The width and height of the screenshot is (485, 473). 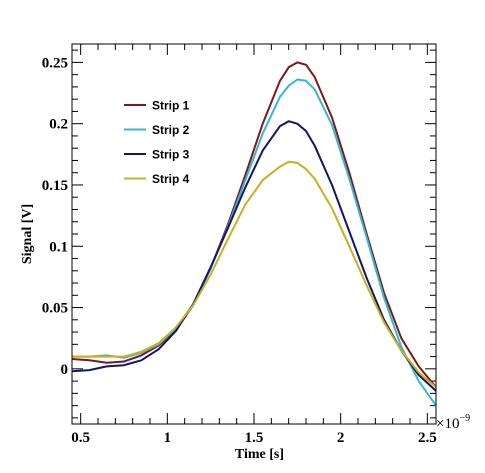 I want to click on y-axis-title: Signal [V], so click(x=27, y=234).